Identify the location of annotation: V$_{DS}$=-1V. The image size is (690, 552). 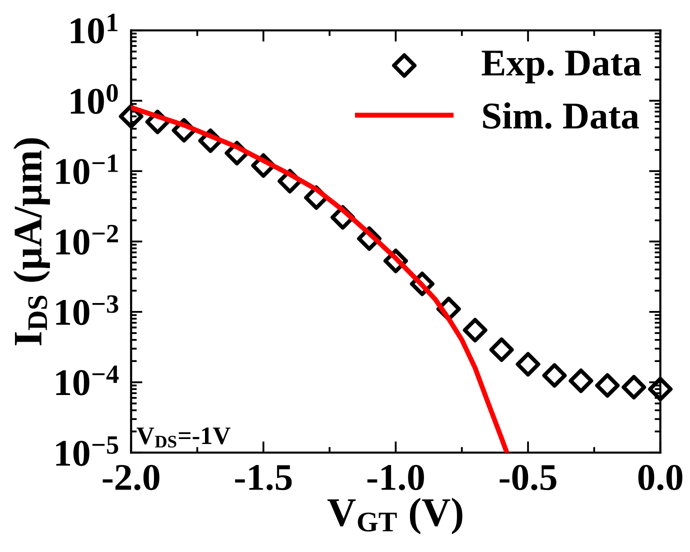
(183, 437).